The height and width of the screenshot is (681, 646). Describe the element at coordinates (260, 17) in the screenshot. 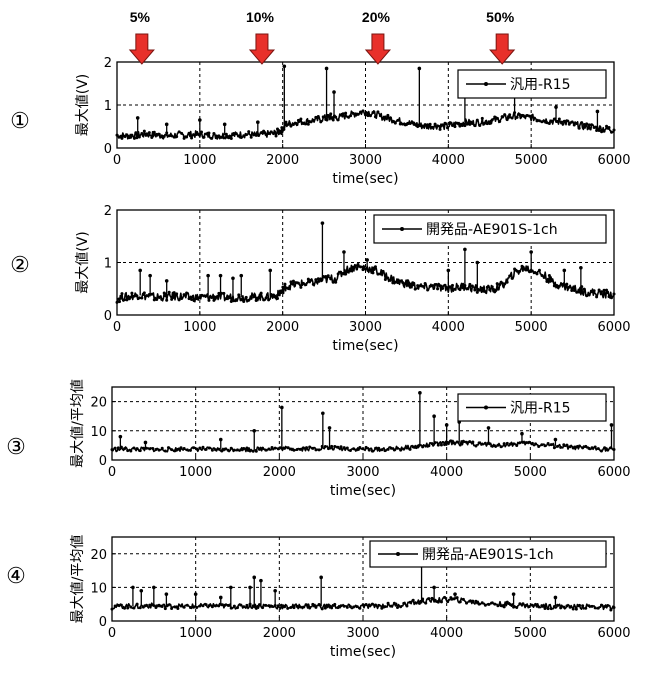

I see `annotation-label: 10%` at that location.